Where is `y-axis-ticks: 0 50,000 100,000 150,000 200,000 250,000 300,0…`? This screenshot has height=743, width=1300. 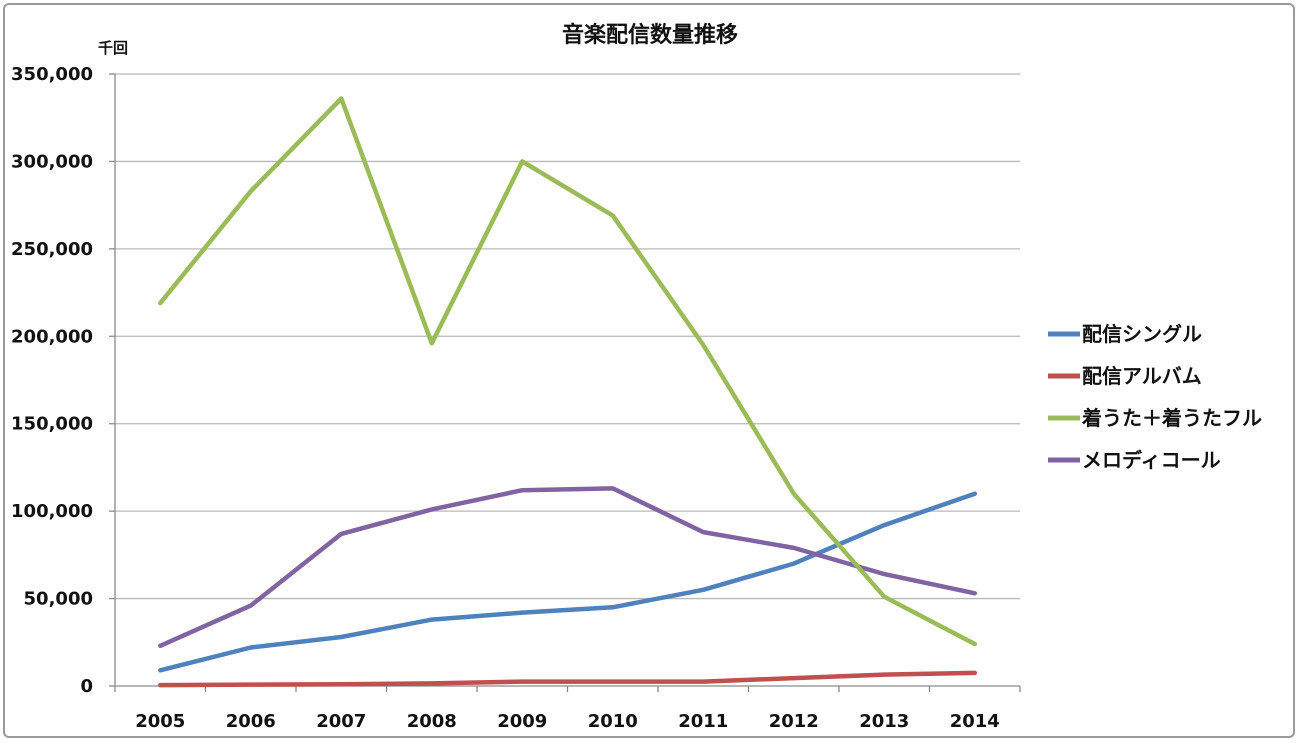 y-axis-ticks: 0 50,000 100,000 150,000 200,000 250,000 300,0… is located at coordinates (52, 380).